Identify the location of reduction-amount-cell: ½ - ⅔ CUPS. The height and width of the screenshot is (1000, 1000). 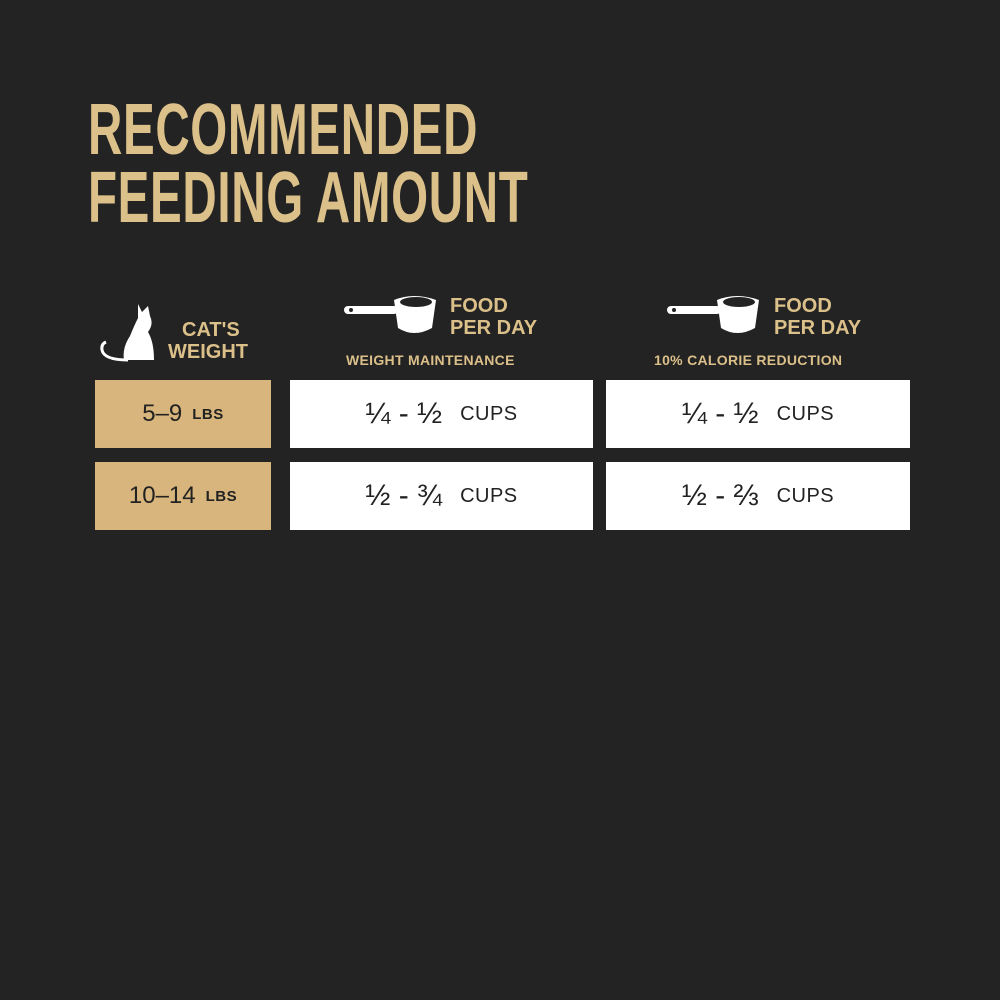
(758, 496).